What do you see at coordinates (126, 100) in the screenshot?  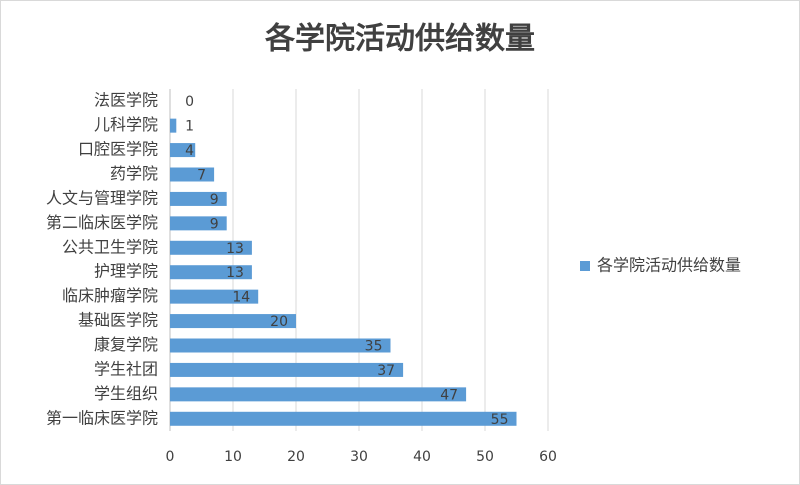 I see `y-tick-label: 法医学院` at bounding box center [126, 100].